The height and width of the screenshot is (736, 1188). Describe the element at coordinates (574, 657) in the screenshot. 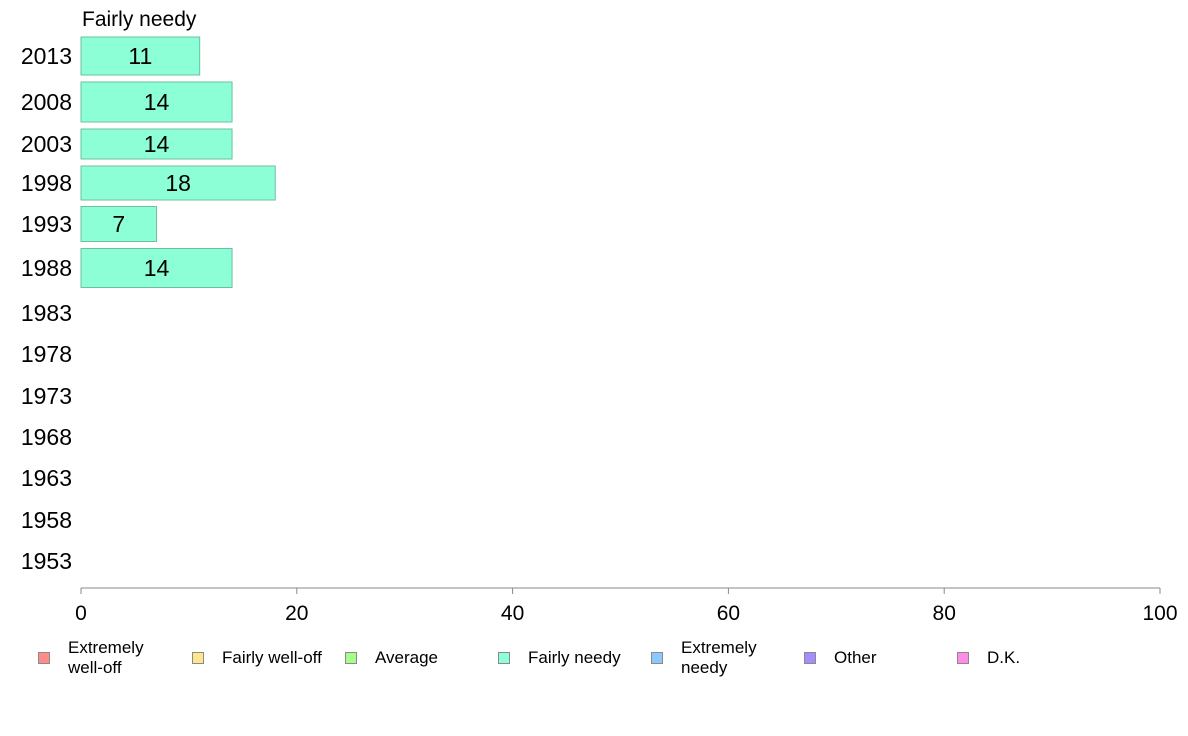

I see `legend-label: Fairly needy` at that location.